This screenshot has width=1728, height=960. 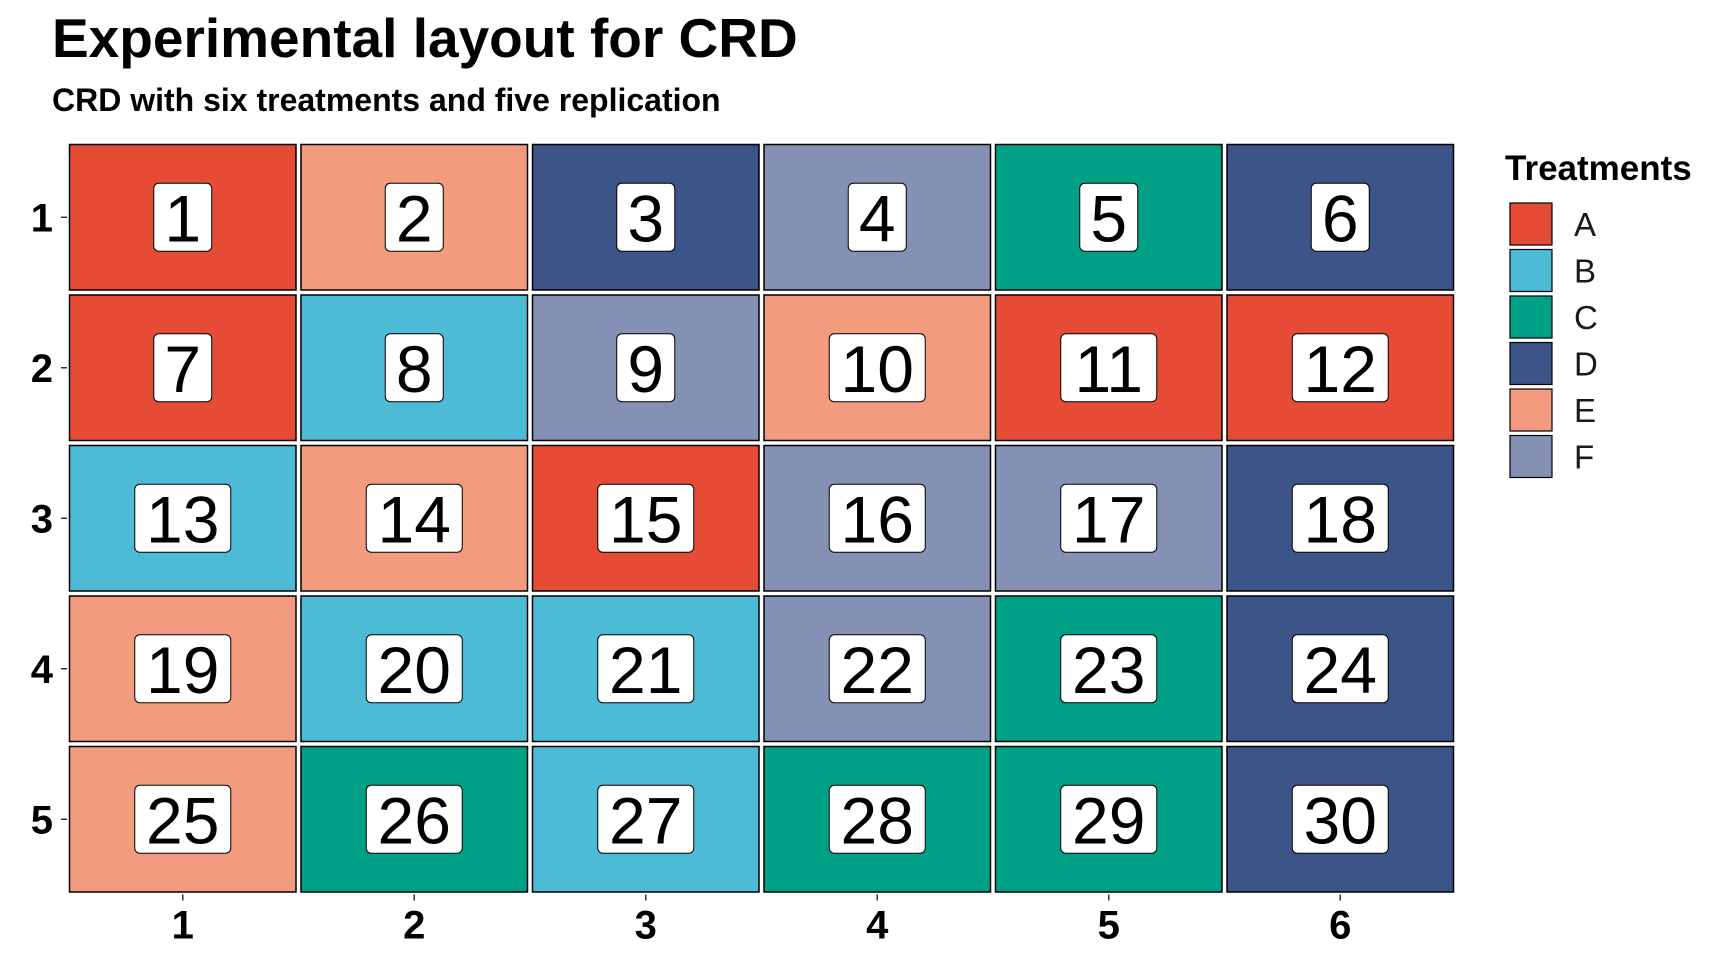 I want to click on plot-cell: 1, so click(x=182, y=217).